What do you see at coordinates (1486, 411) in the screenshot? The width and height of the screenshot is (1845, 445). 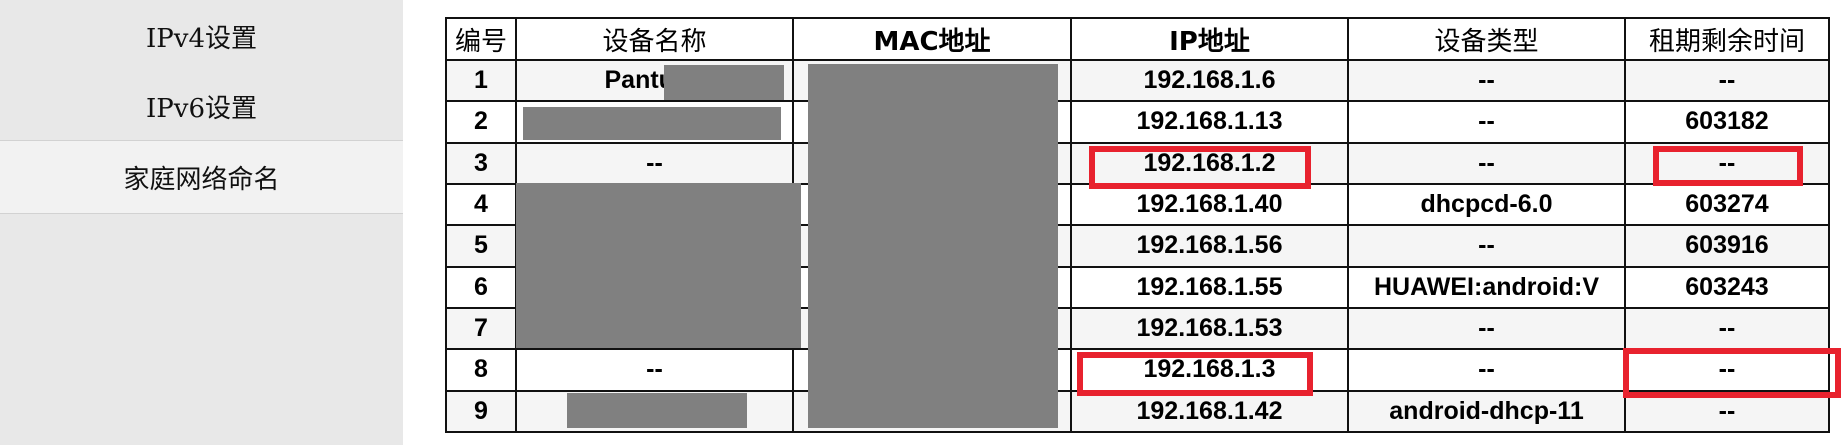 I see `cell-device-type: android-dhcp-11` at bounding box center [1486, 411].